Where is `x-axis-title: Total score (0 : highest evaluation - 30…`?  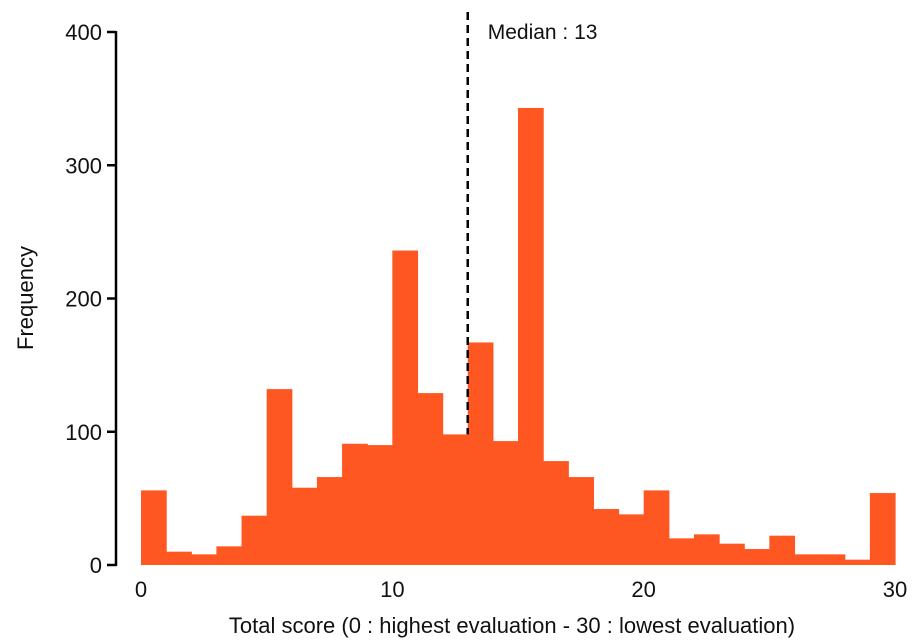 x-axis-title: Total score (0 : highest evaluation - 30… is located at coordinates (512, 625).